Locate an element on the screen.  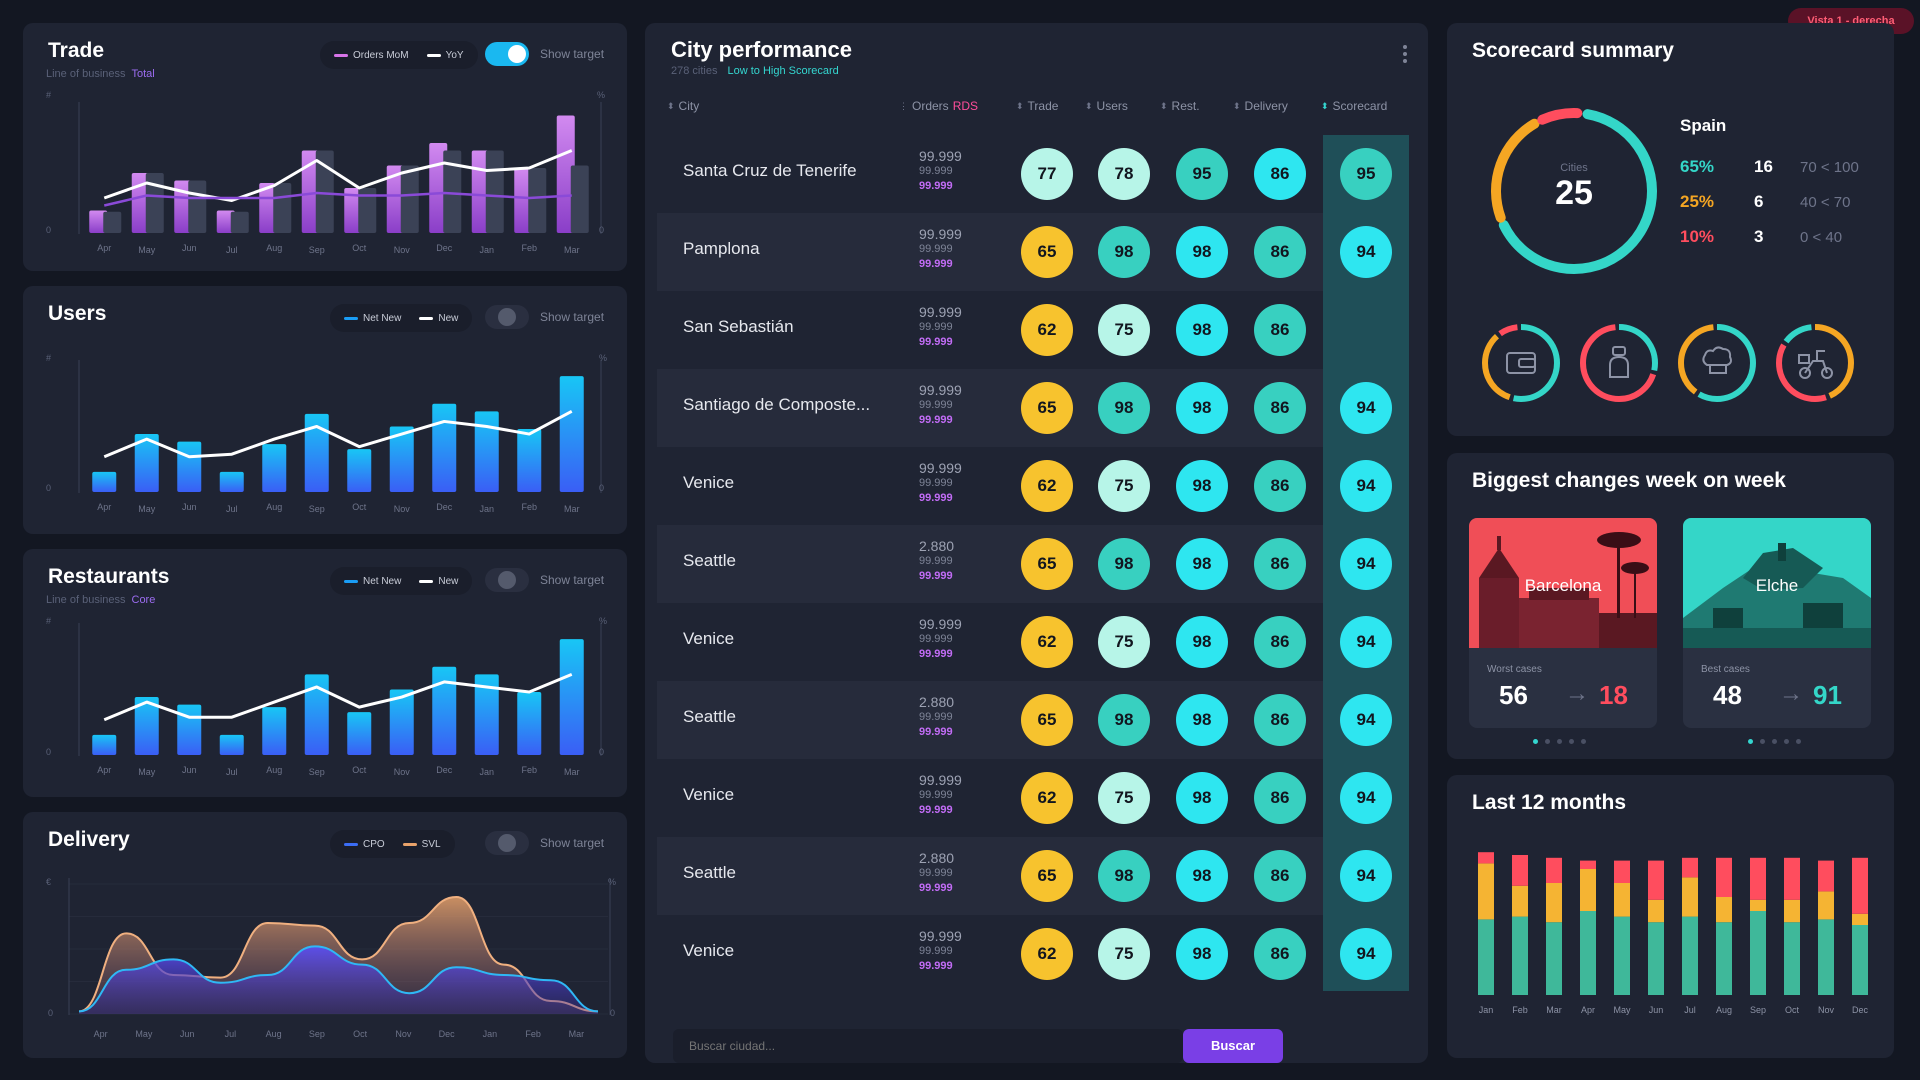
change-card-elche: Elche Best cases 48 → 91 is located at coordinates (1777, 623).